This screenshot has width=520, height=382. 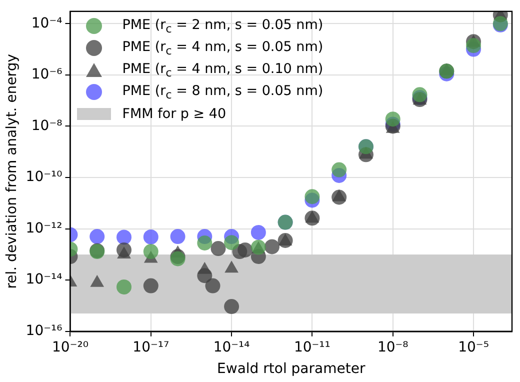 I want to click on legend-label: PME (r$_{c}$ = 8 nm, s = 0.05 nm), so click(x=223, y=92).